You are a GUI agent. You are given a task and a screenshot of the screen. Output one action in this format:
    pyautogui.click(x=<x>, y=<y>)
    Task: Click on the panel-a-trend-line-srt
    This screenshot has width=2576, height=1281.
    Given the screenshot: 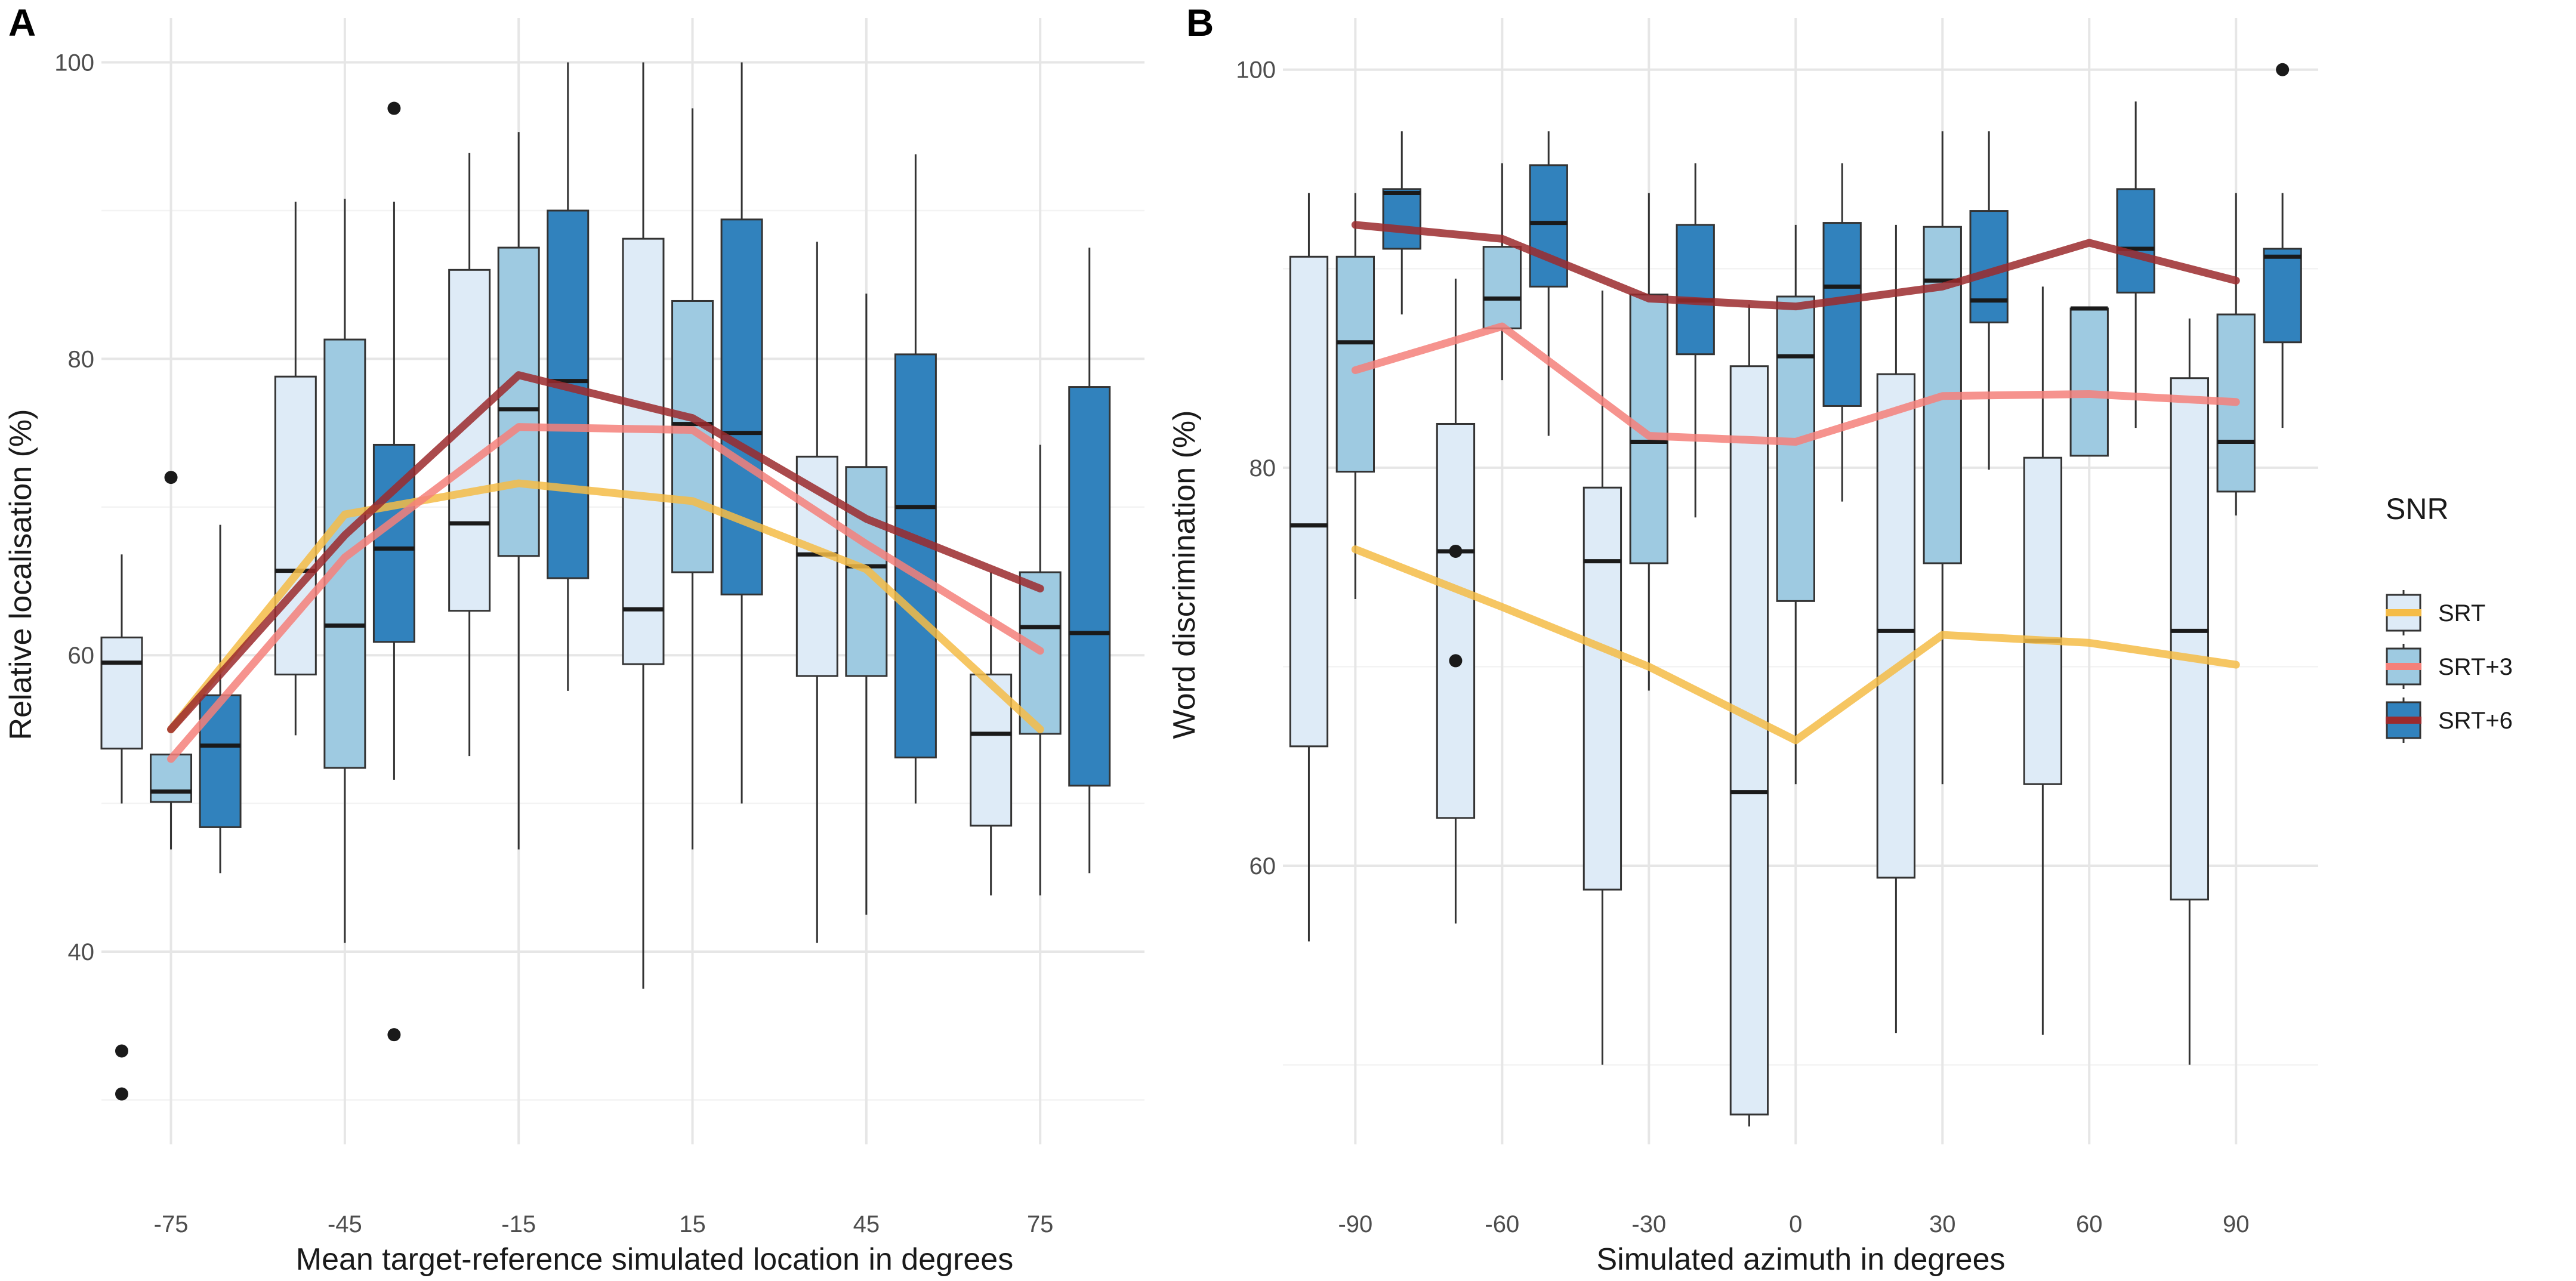 What is the action you would take?
    pyautogui.click(x=605, y=606)
    